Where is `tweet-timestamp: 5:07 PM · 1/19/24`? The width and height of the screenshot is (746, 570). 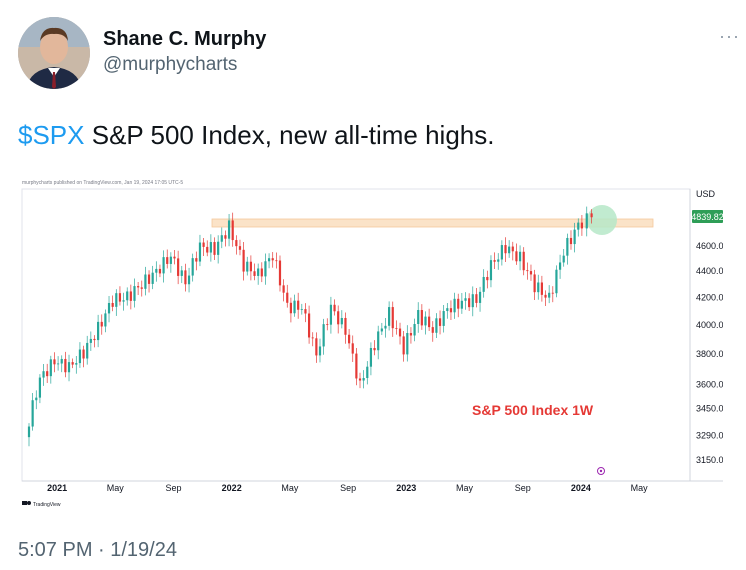
tweet-timestamp: 5:07 PM · 1/19/24 is located at coordinates (97, 550).